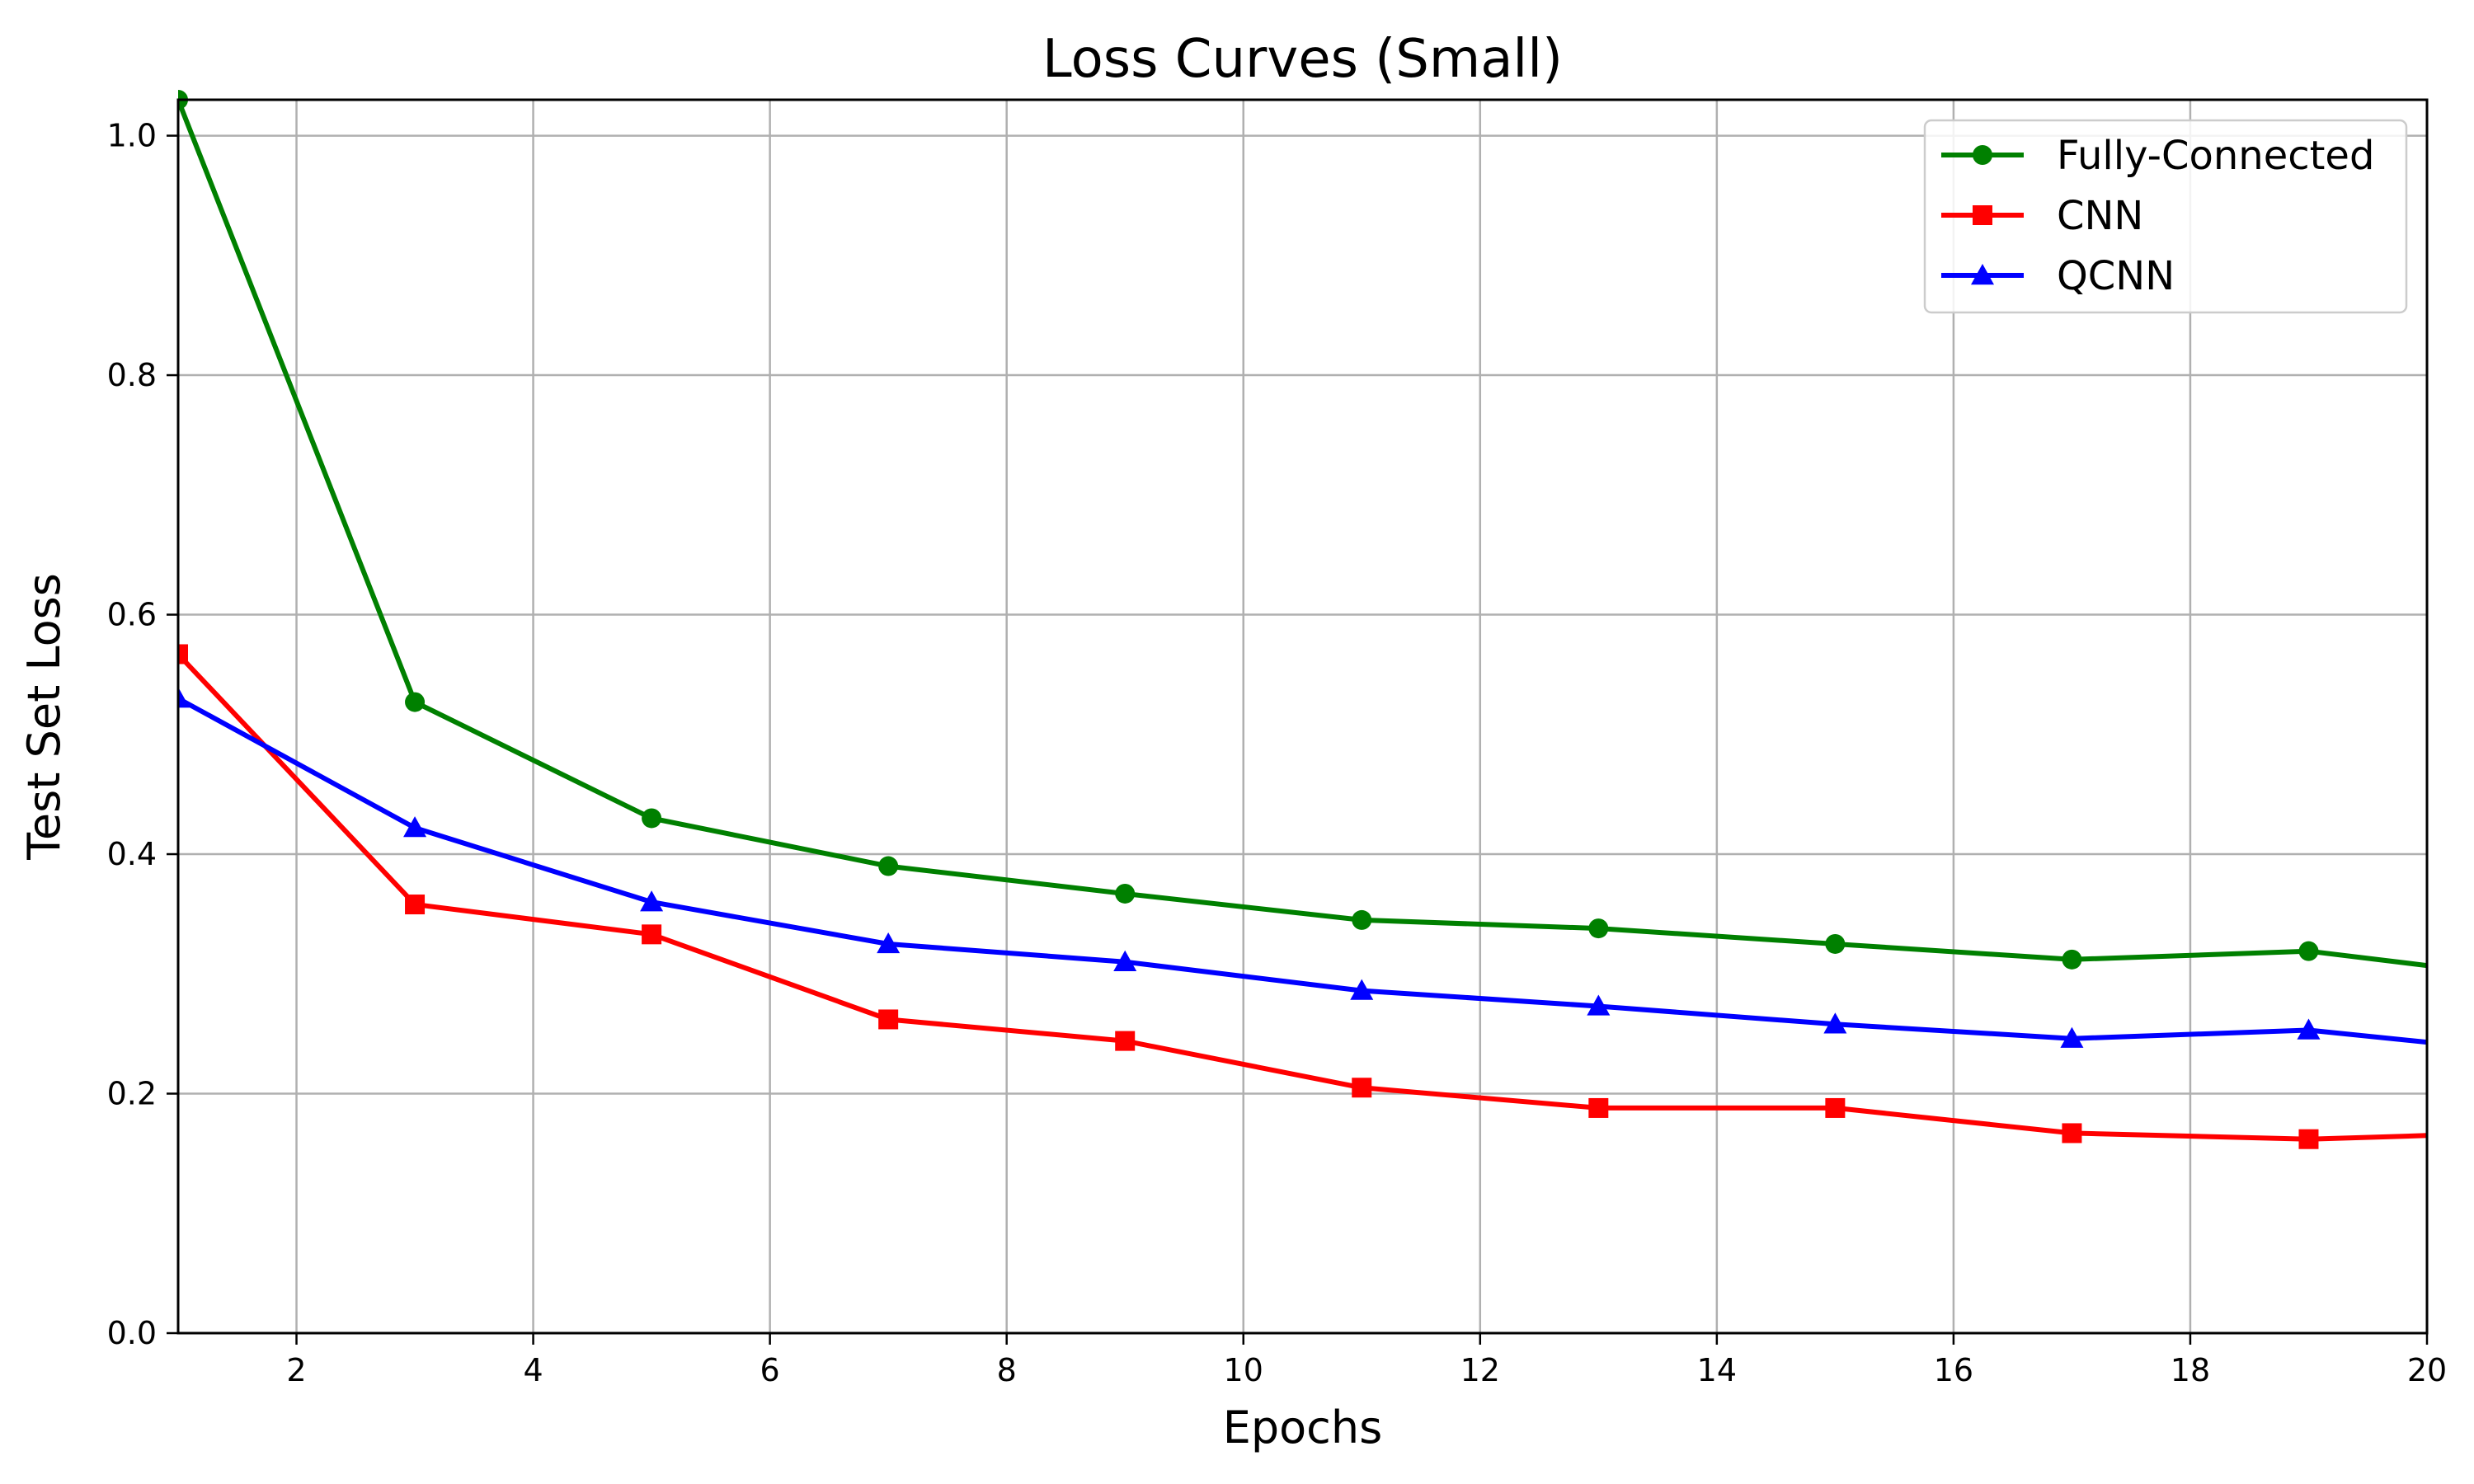 The height and width of the screenshot is (1484, 2474). What do you see at coordinates (132, 1094) in the screenshot?
I see `y-tick-label: 0.2` at bounding box center [132, 1094].